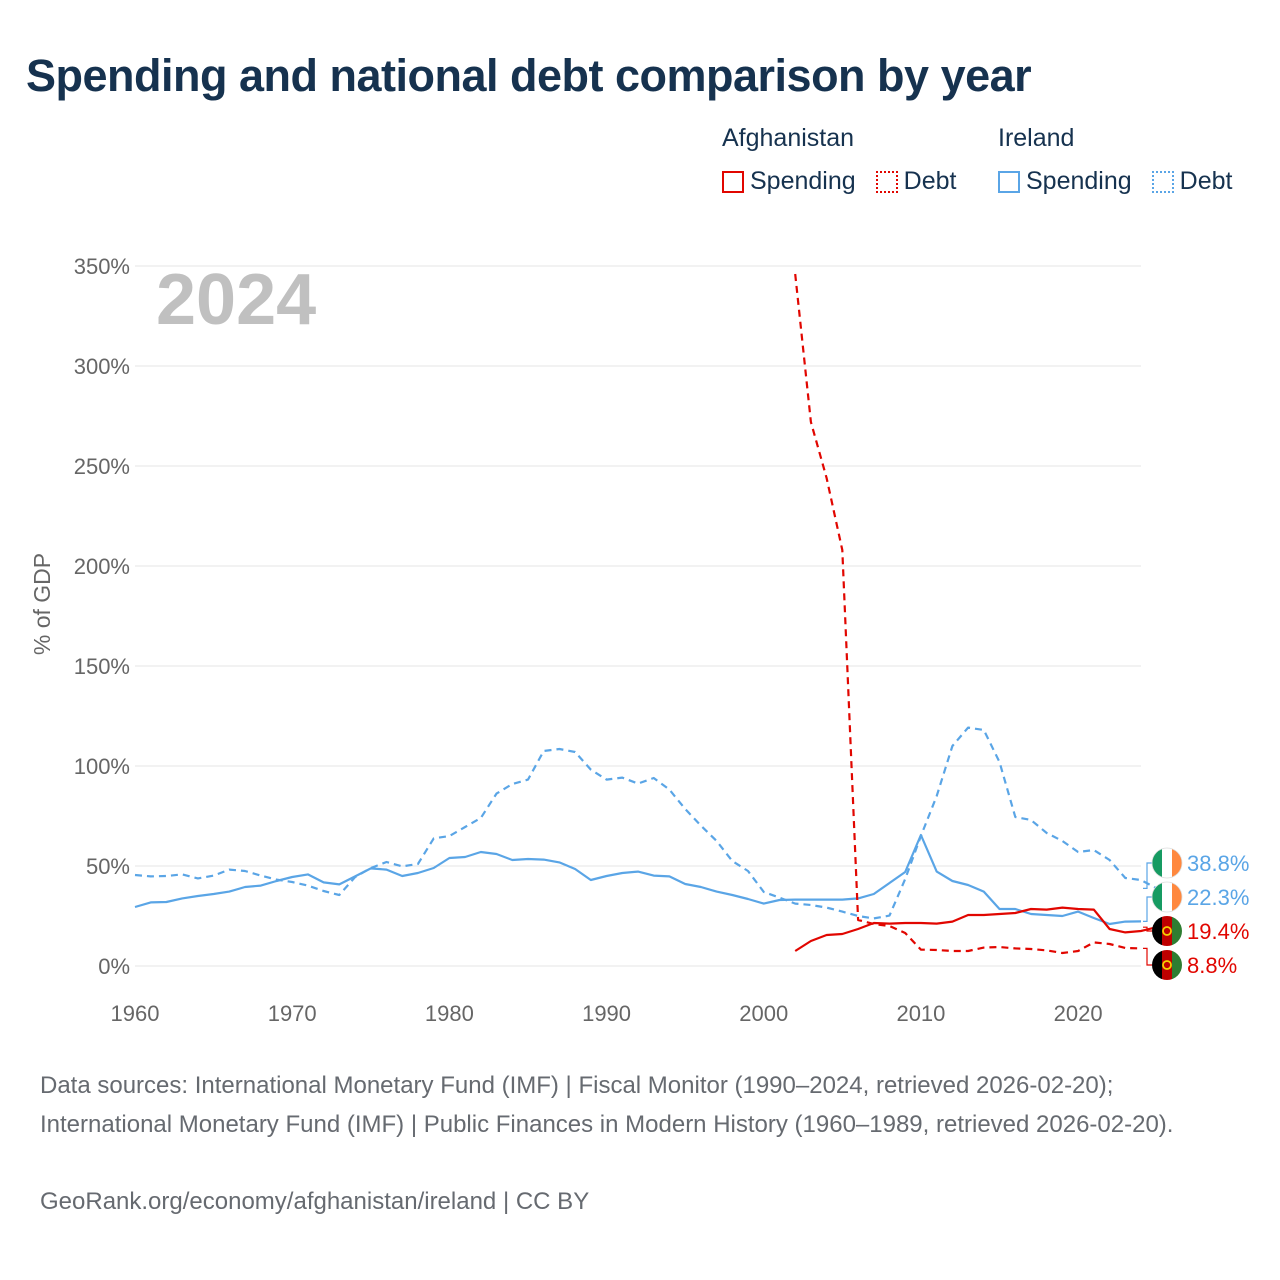 The height and width of the screenshot is (1280, 1280). I want to click on legend-item-ireland-debt: Debt, so click(1192, 181).